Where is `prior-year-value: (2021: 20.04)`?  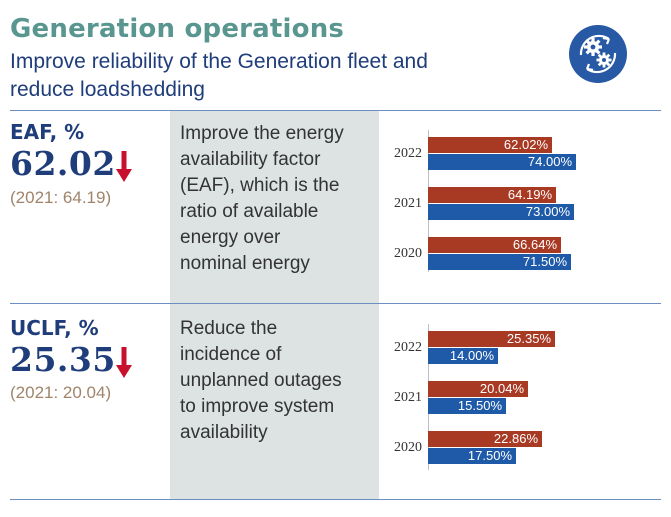 prior-year-value: (2021: 20.04) is located at coordinates (61, 392).